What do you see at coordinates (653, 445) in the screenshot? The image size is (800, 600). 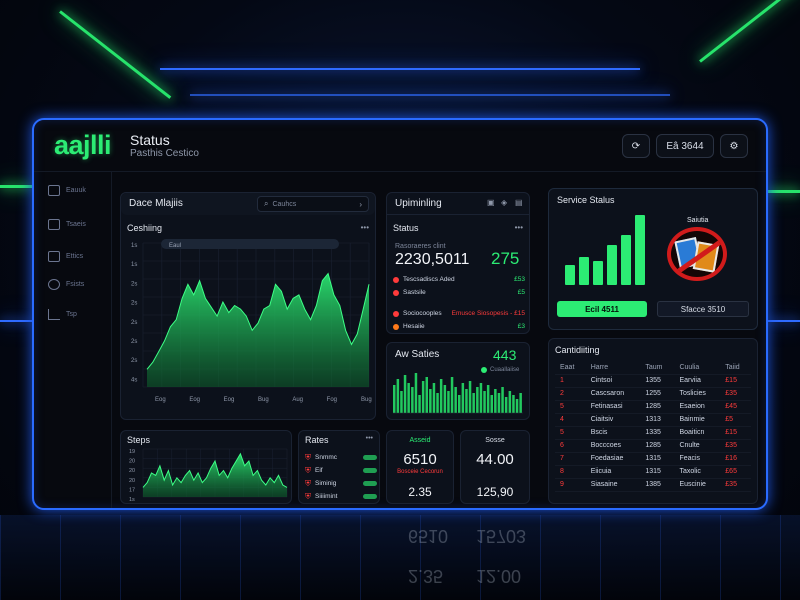 I see `table-row: 6 Bocccoes 1285 Cnulte £35` at bounding box center [653, 445].